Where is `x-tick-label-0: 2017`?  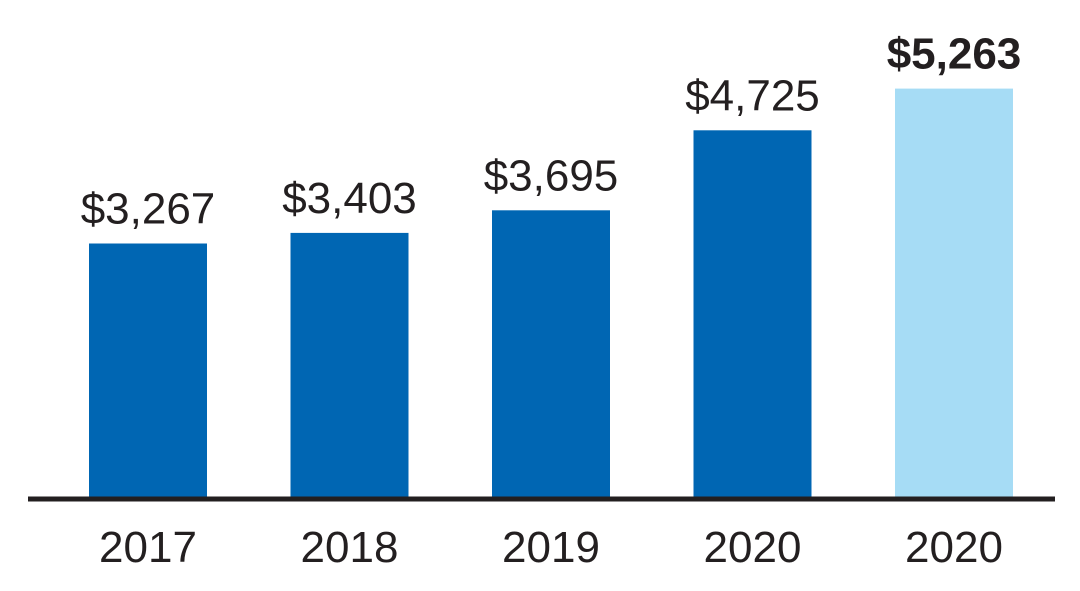
x-tick-label-0: 2017 is located at coordinates (148, 547).